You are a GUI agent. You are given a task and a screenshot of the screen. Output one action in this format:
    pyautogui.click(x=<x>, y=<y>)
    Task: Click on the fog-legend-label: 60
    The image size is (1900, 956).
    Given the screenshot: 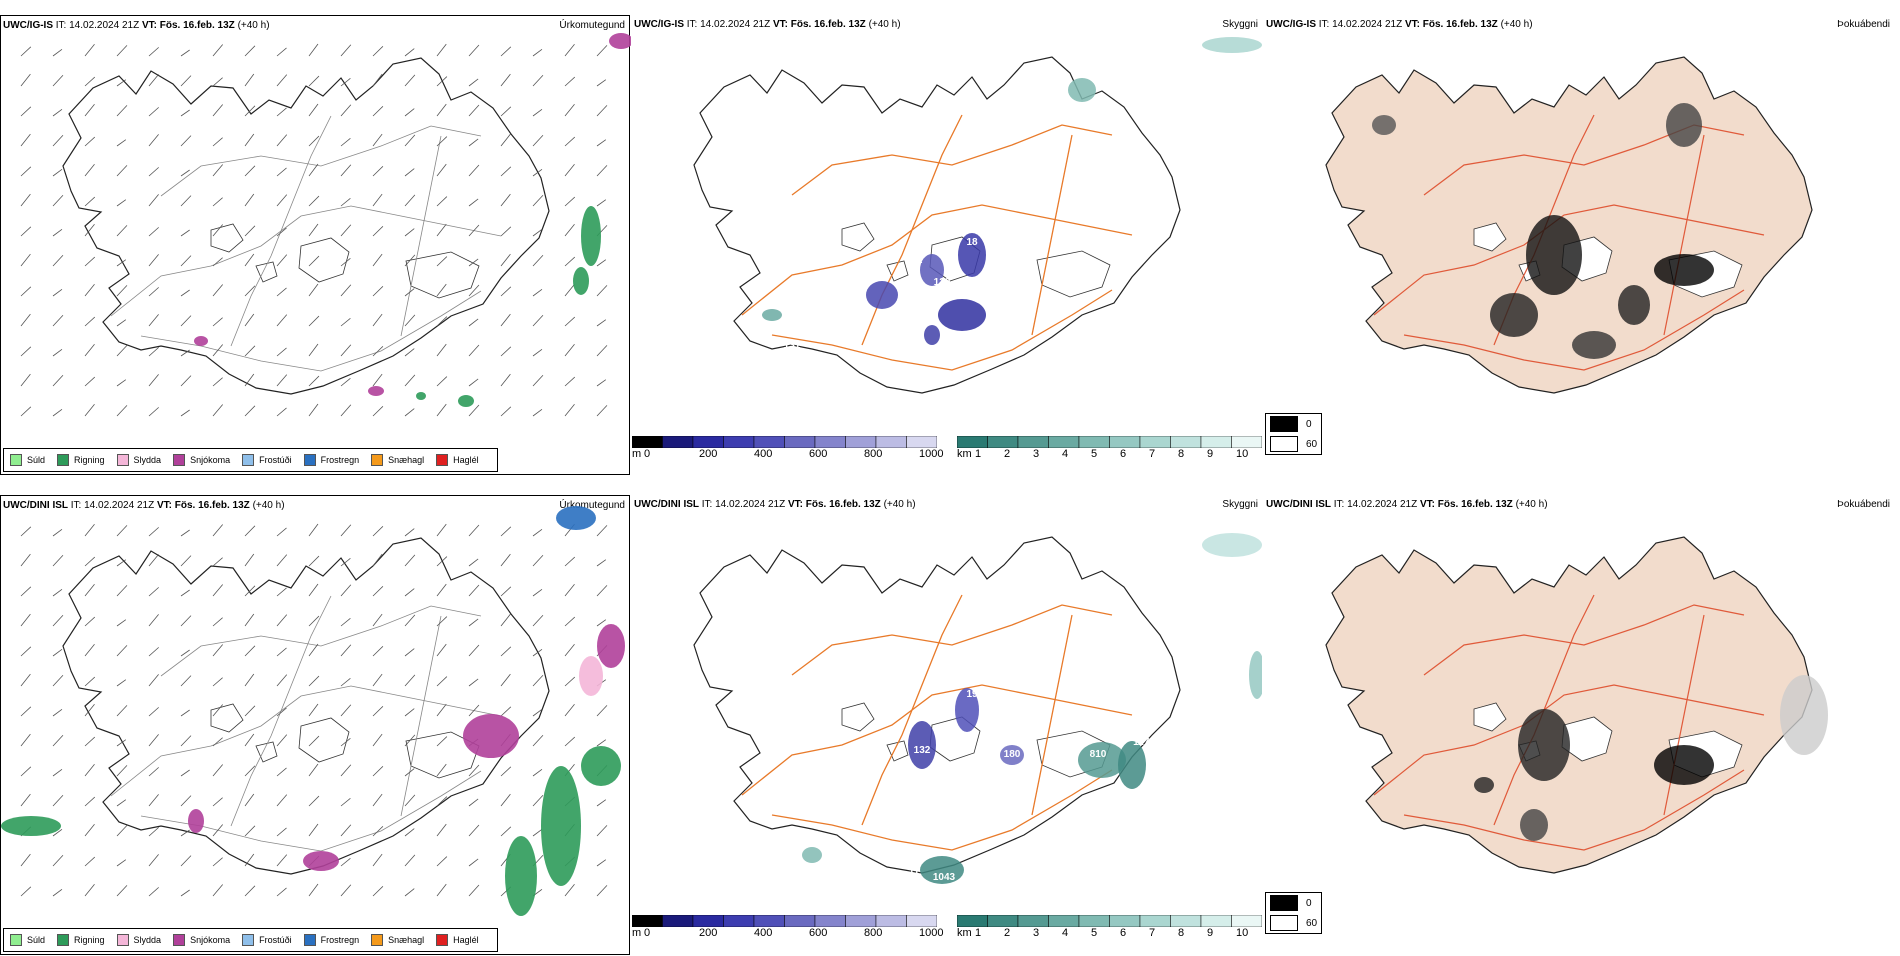 What is the action you would take?
    pyautogui.click(x=1312, y=923)
    